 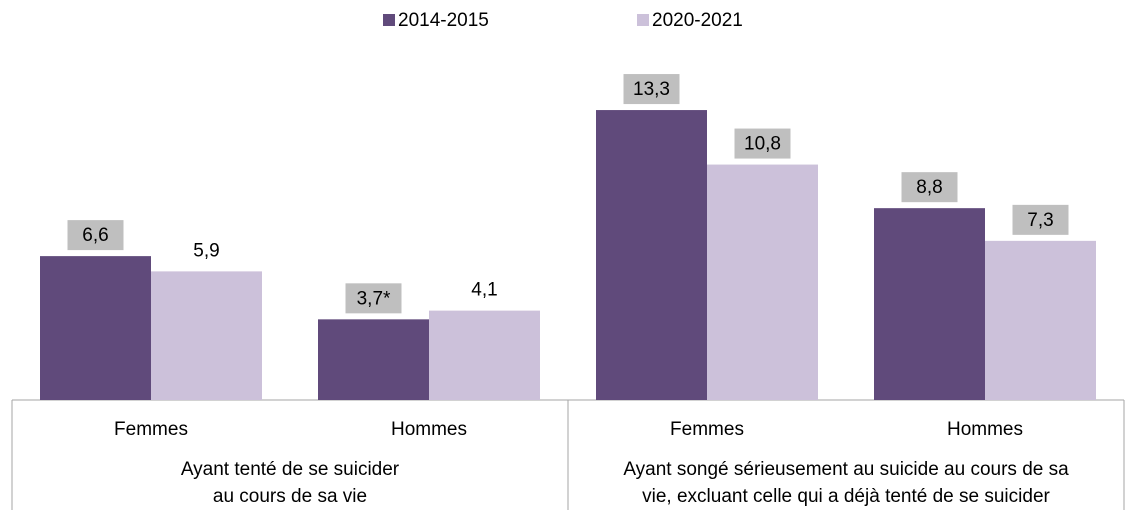 I want to click on data-label: 8,8, so click(x=929, y=187).